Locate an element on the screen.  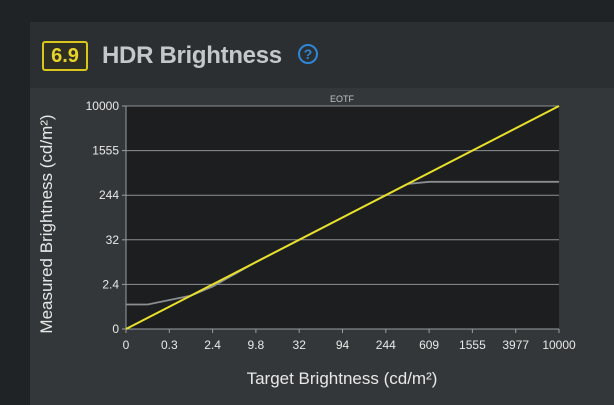
y-tick-labels: 0 2.4 32 244 1555 10000 is located at coordinates (106, 217).